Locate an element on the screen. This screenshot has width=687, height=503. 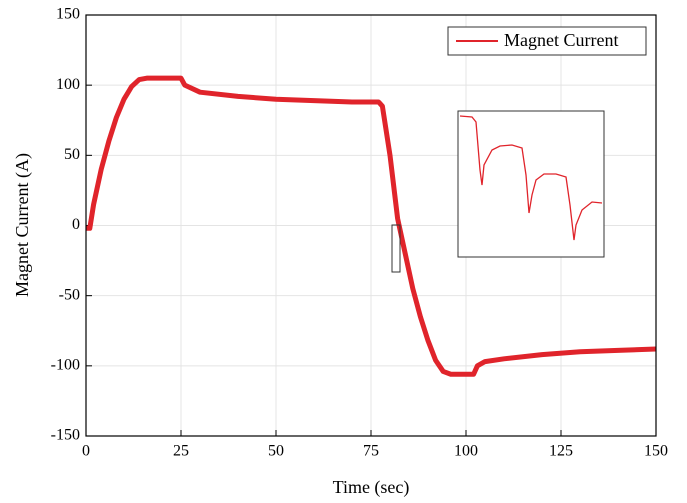
inset-trace is located at coordinates (531, 178).